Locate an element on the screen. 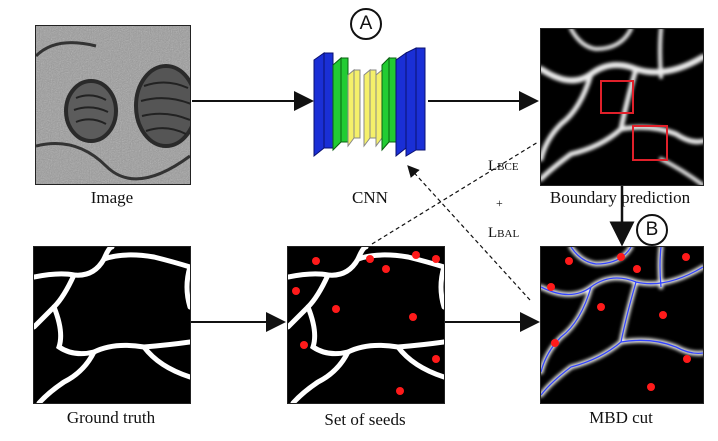 The width and height of the screenshot is (718, 441). loss-bce: LBCE is located at coordinates (503, 166).